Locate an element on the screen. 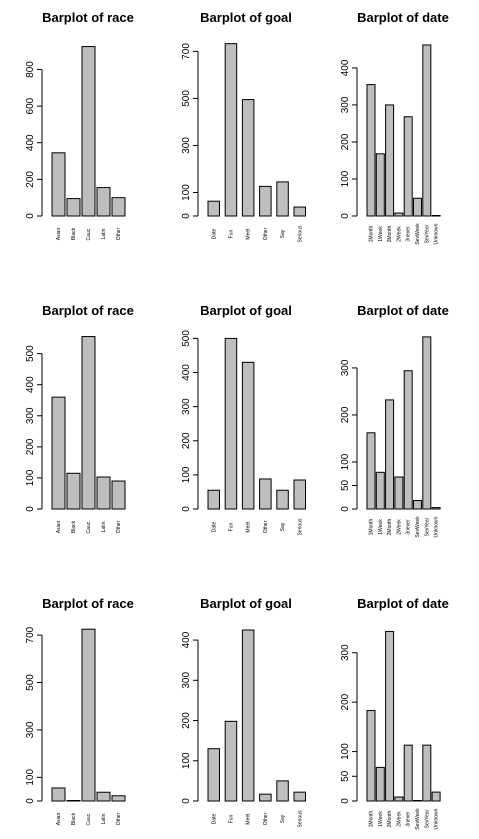  y-tick-label: 800 is located at coordinates (30, 69).